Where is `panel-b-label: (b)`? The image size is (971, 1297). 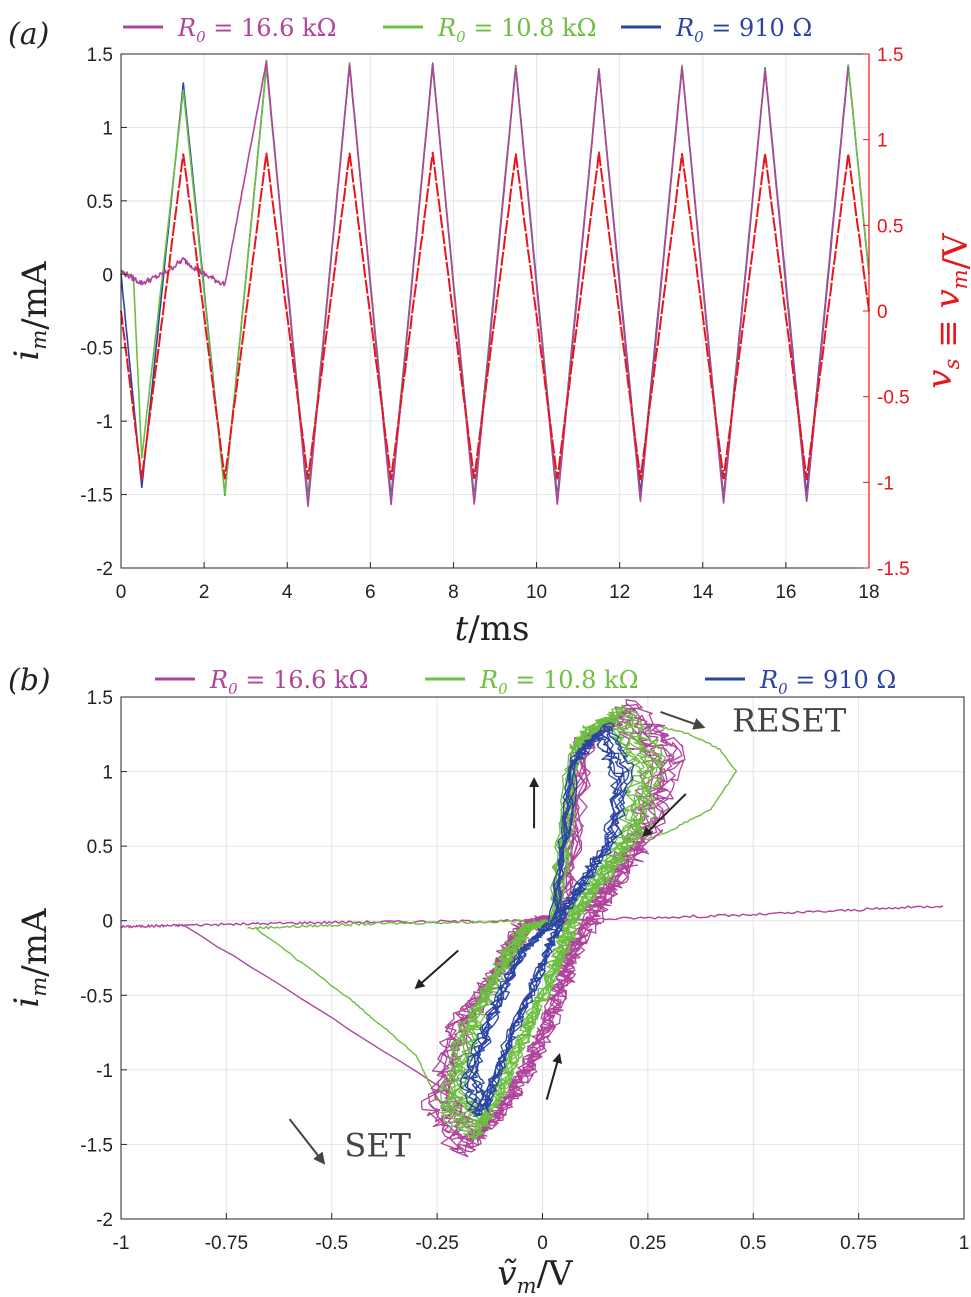 panel-b-label: (b) is located at coordinates (29, 680).